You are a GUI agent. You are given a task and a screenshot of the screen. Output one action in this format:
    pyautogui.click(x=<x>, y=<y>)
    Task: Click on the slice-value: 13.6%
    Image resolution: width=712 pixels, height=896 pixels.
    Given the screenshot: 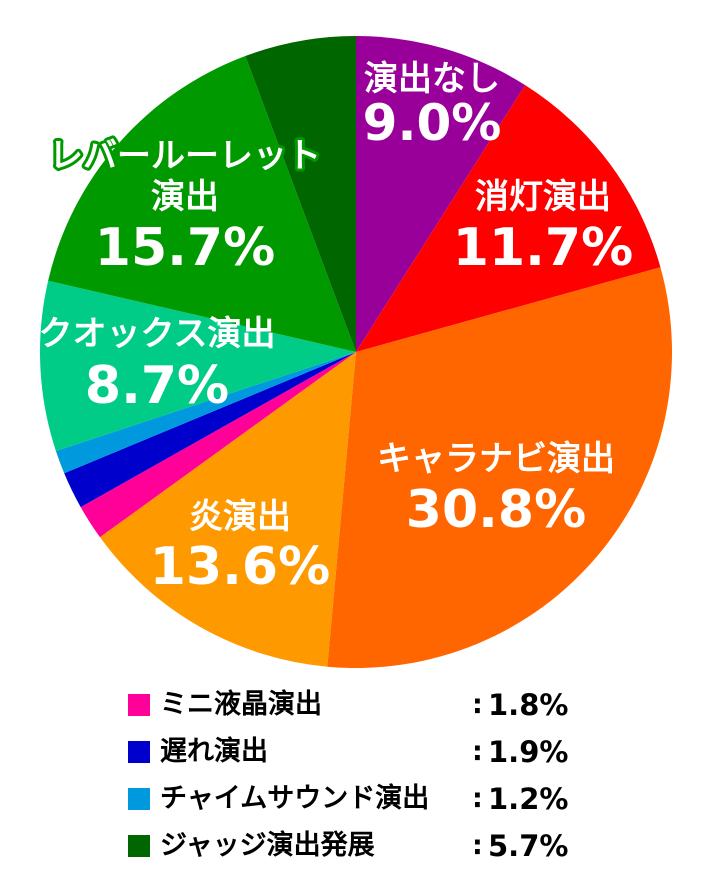 What is the action you would take?
    pyautogui.click(x=240, y=567)
    